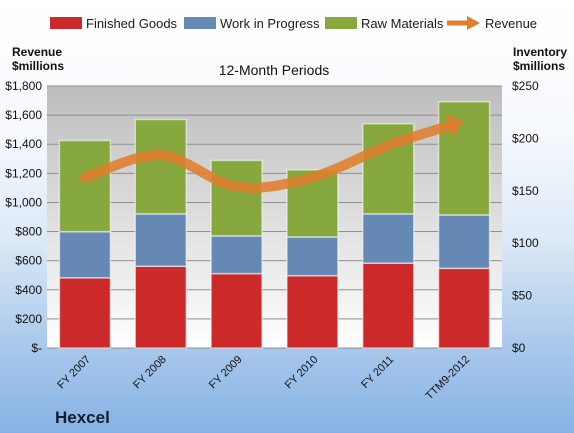 The width and height of the screenshot is (574, 433). What do you see at coordinates (23, 115) in the screenshot?
I see `left-tick-label: $1,600` at bounding box center [23, 115].